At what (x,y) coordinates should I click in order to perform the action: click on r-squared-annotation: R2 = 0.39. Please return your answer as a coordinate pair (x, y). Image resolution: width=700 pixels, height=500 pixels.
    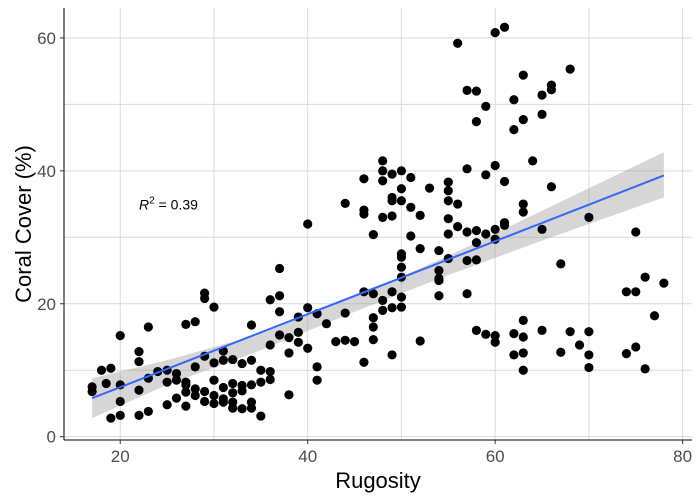
    Looking at the image, I should click on (168, 203).